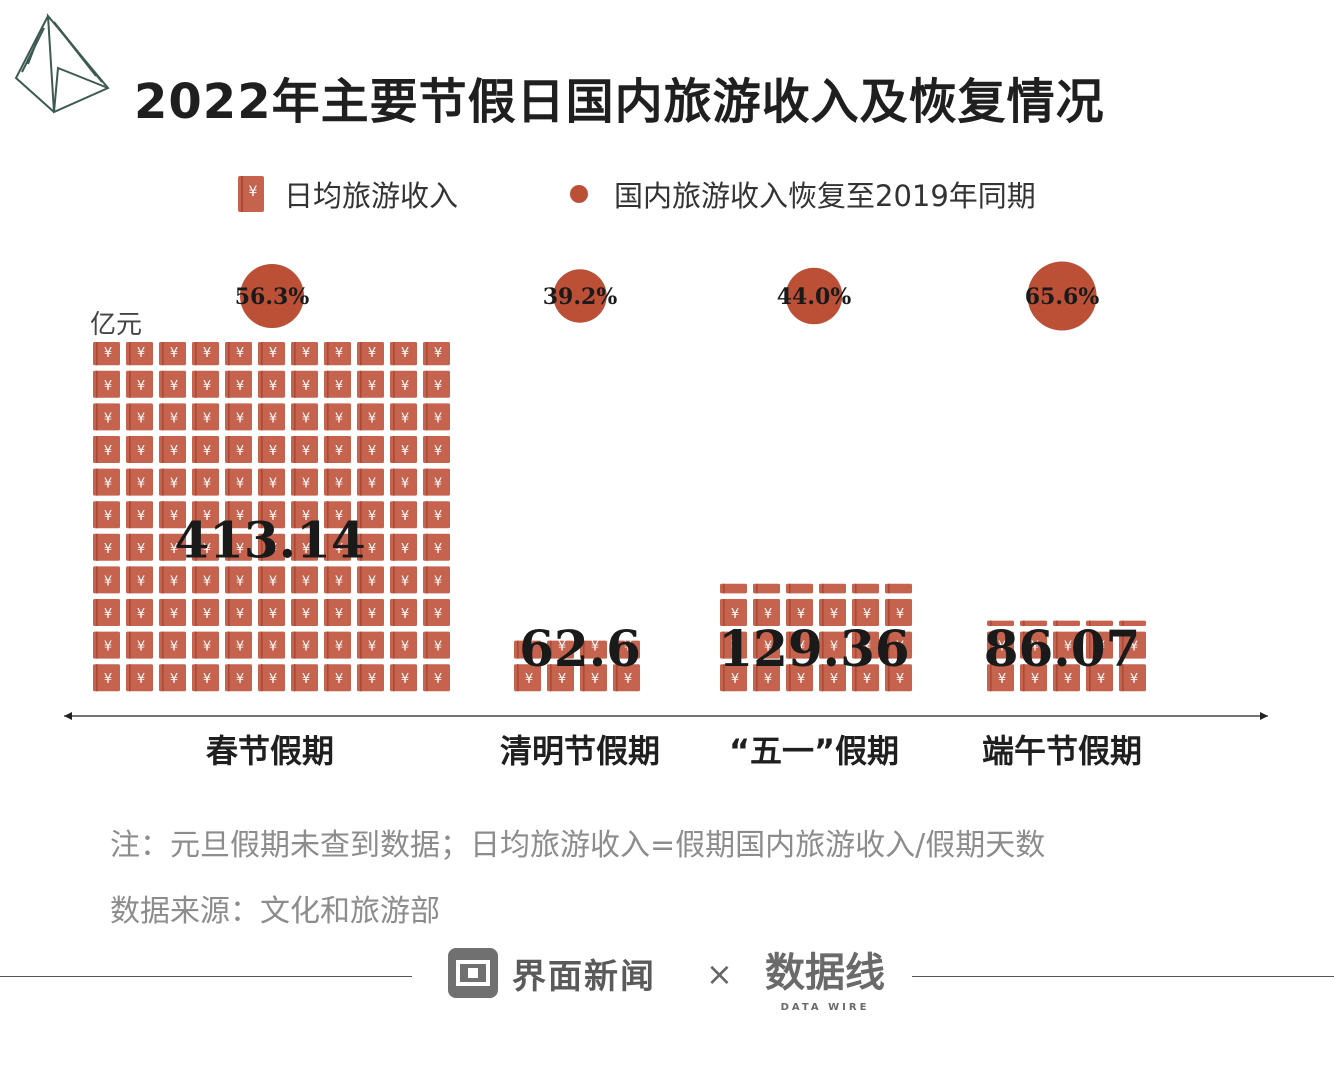 The height and width of the screenshot is (1079, 1334). What do you see at coordinates (68, 716) in the screenshot?
I see `x-axis-arrow-left-icon` at bounding box center [68, 716].